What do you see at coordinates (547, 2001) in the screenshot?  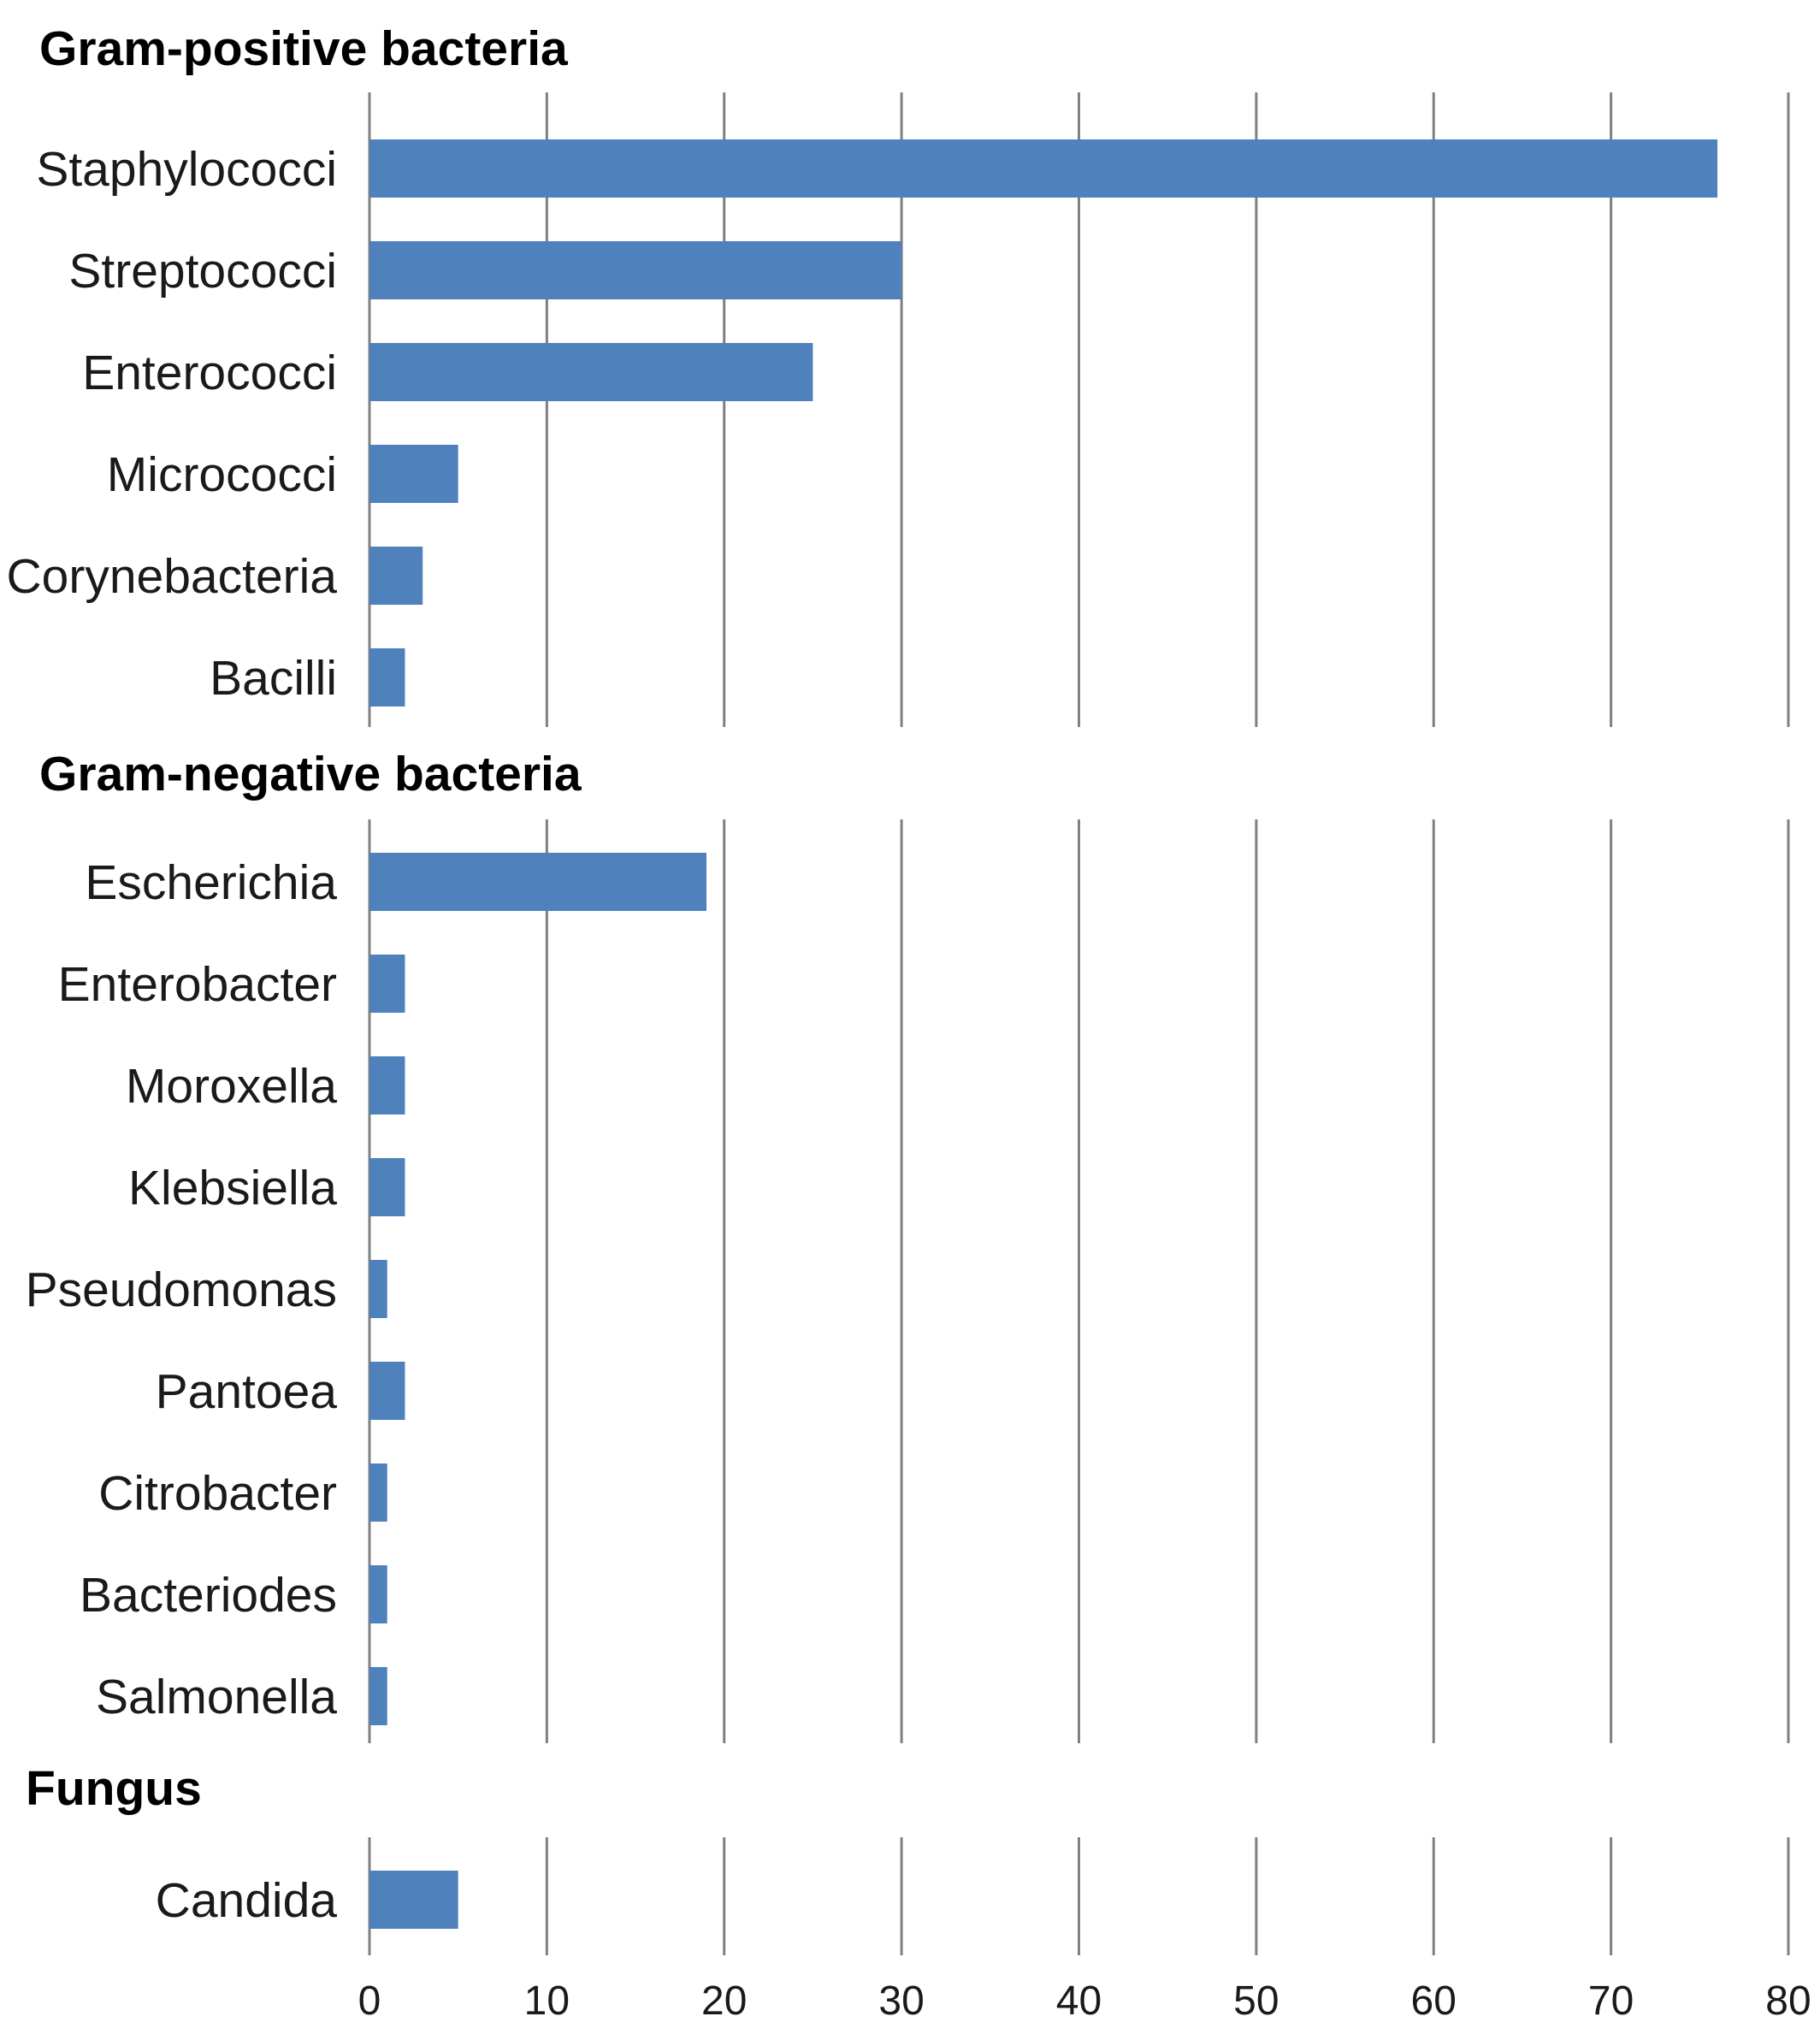 I see `x-tick-label: 10` at bounding box center [547, 2001].